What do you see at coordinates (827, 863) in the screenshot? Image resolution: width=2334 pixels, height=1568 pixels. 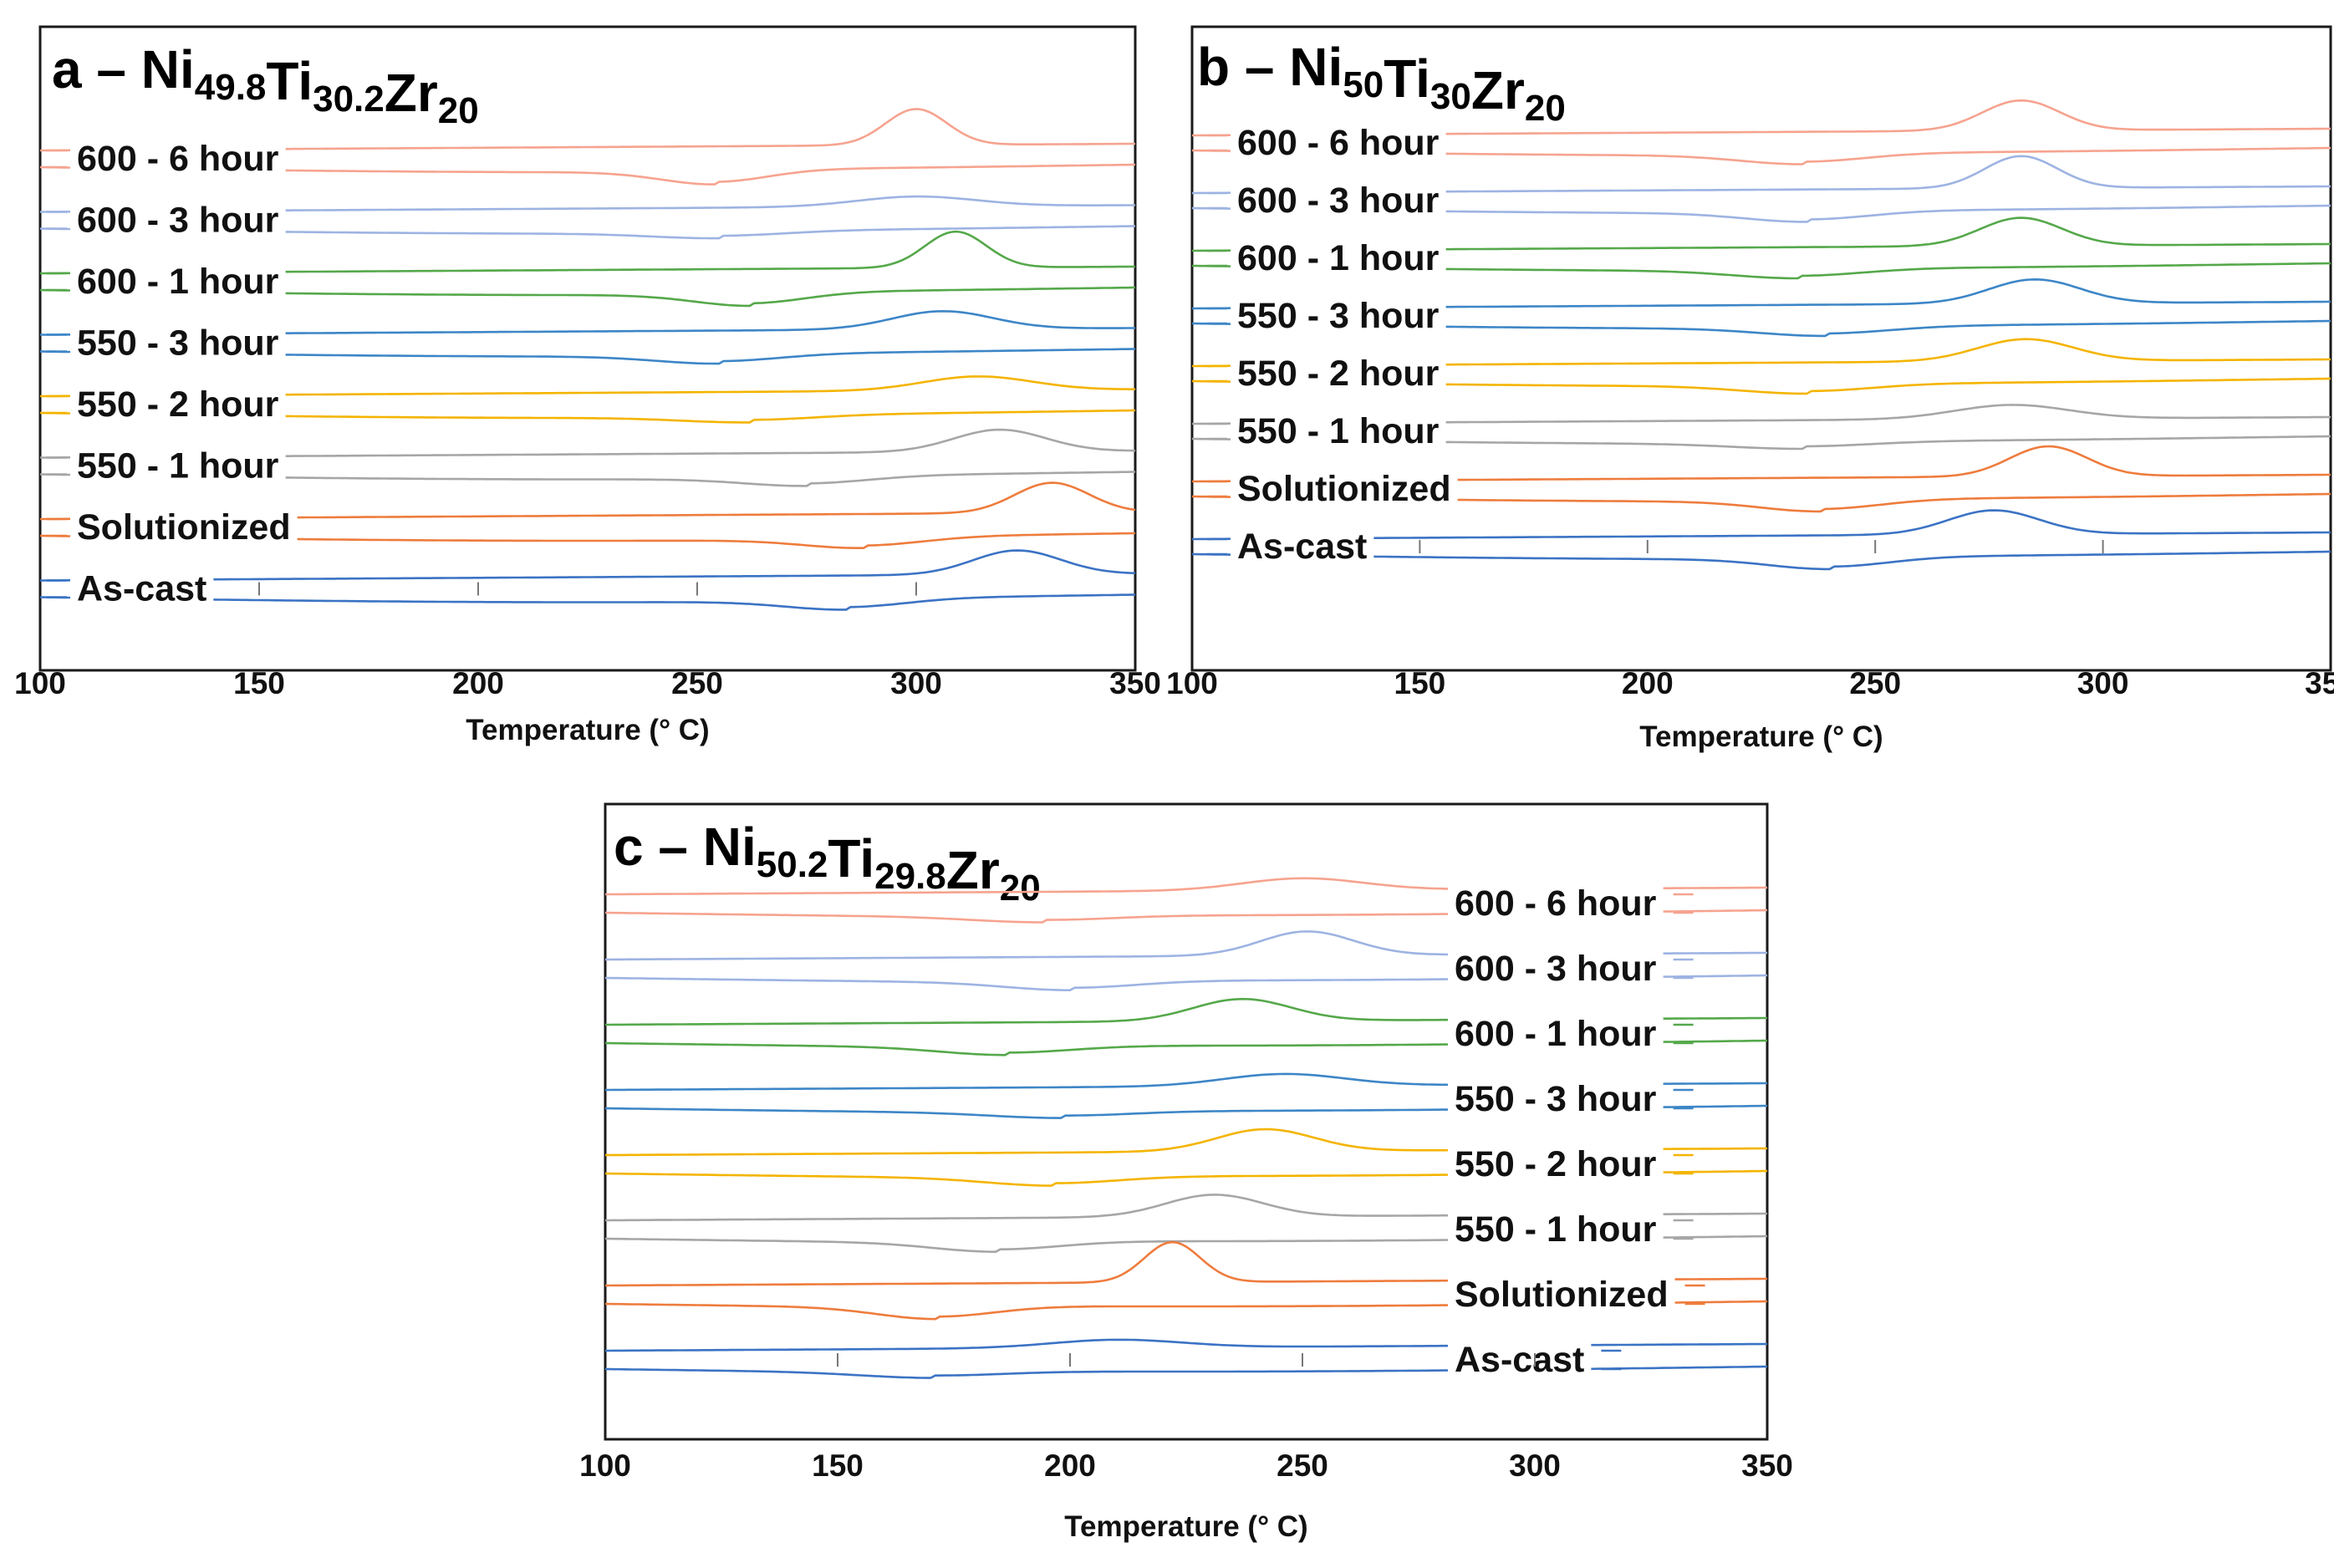 I see `panel-title: c – Ni50.2Ti29.8Zr20` at bounding box center [827, 863].